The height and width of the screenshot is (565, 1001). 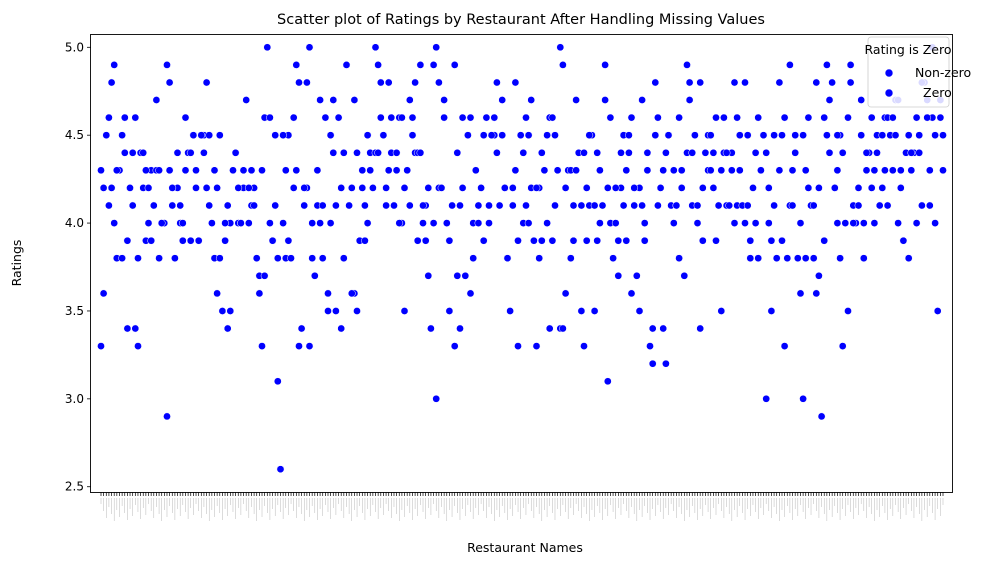 I want to click on legend-title: Rating is Zero, so click(x=908, y=49).